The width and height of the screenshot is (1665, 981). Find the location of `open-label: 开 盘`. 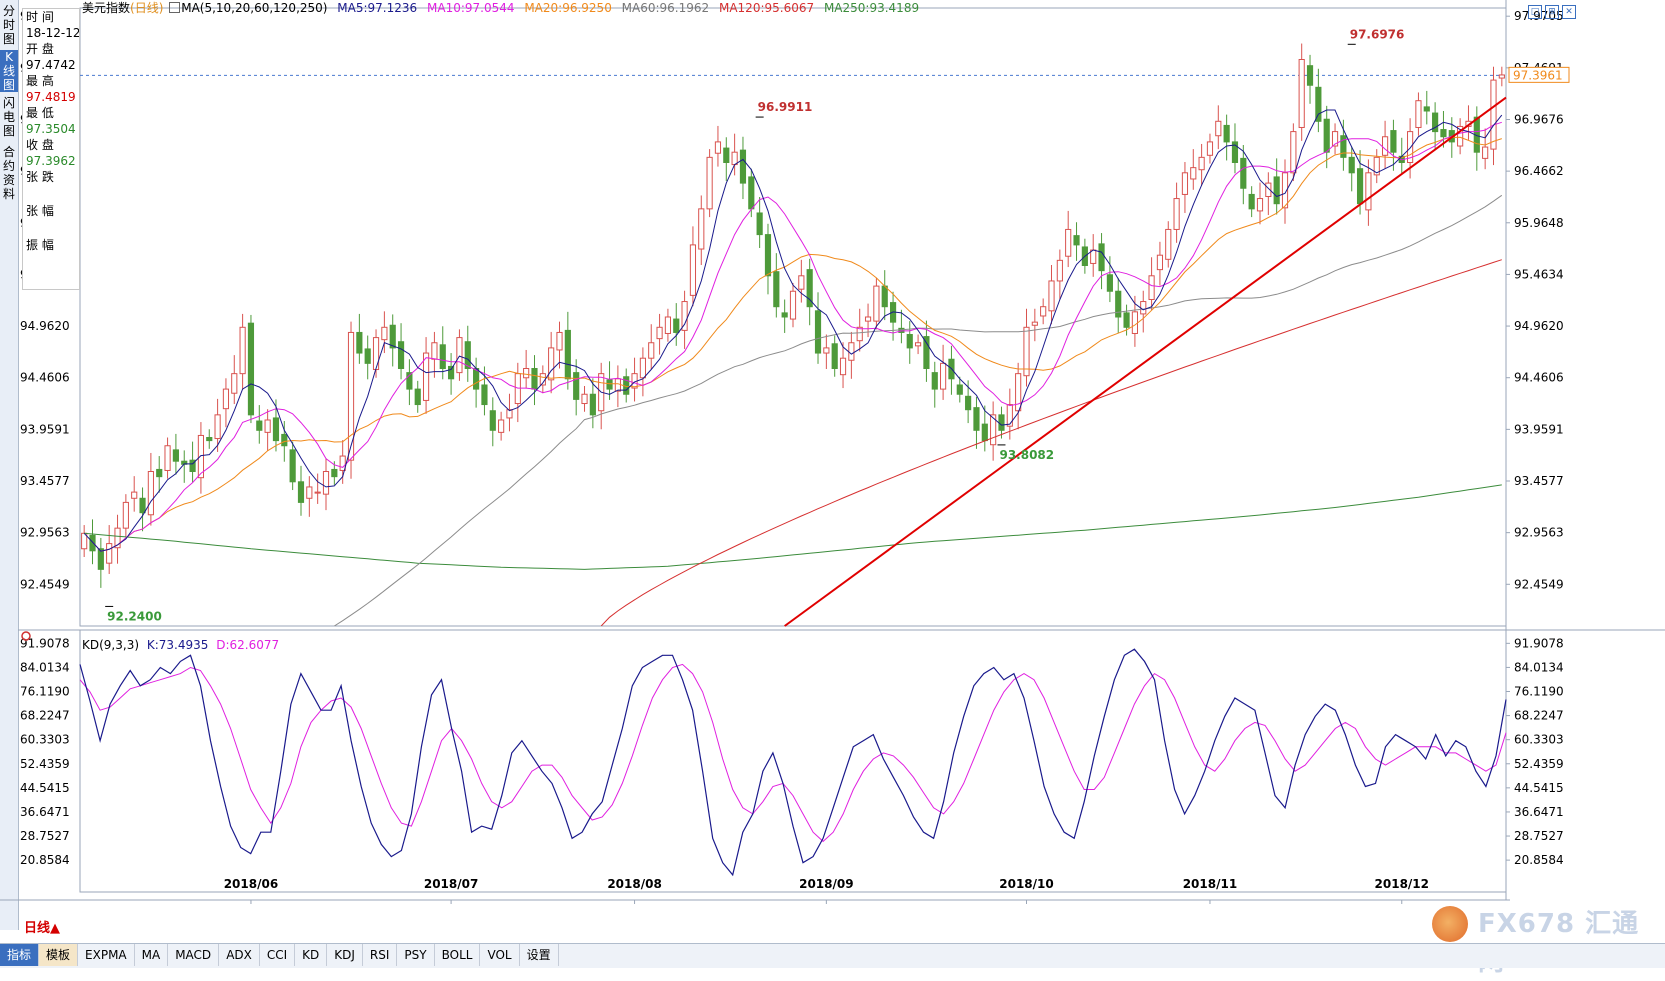

open-label: 开 盘 is located at coordinates (40, 49).